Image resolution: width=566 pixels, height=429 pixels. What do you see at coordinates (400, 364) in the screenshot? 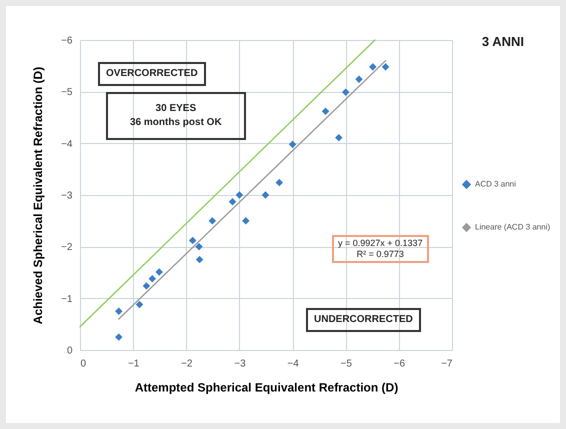
I see `x-tick-label: −6` at bounding box center [400, 364].